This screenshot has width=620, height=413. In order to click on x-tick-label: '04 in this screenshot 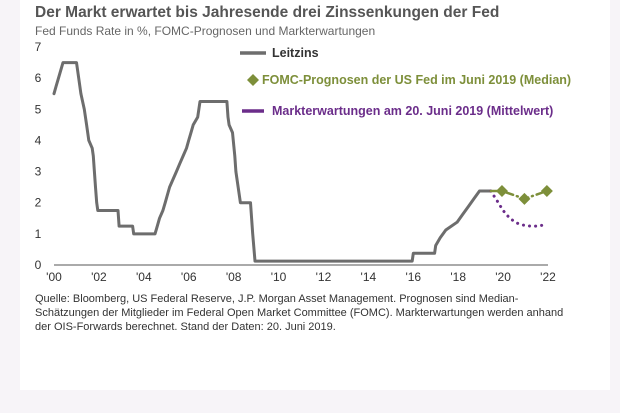, I will do `click(144, 277)`.